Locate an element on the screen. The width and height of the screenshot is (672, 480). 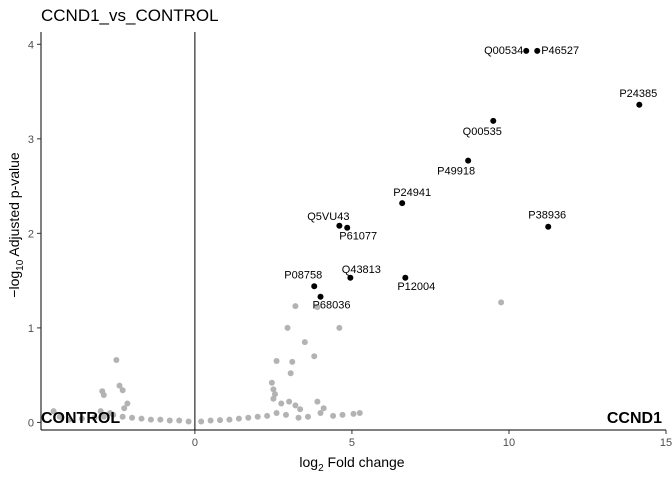
x-axis-label: log2 Fold change is located at coordinates (351, 464).